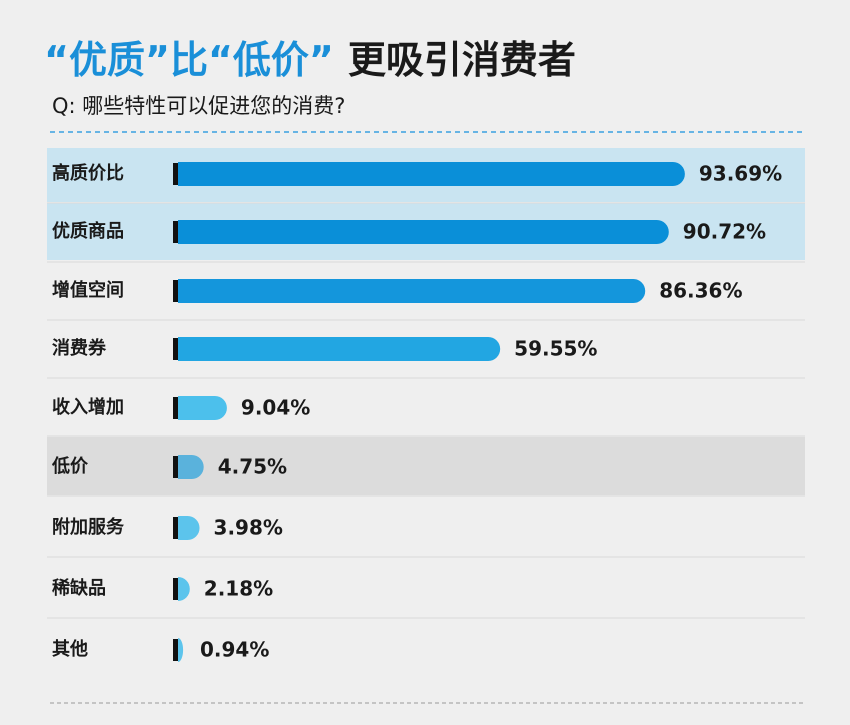 This screenshot has width=850, height=725. I want to click on value-label: 3.98%, so click(248, 528).